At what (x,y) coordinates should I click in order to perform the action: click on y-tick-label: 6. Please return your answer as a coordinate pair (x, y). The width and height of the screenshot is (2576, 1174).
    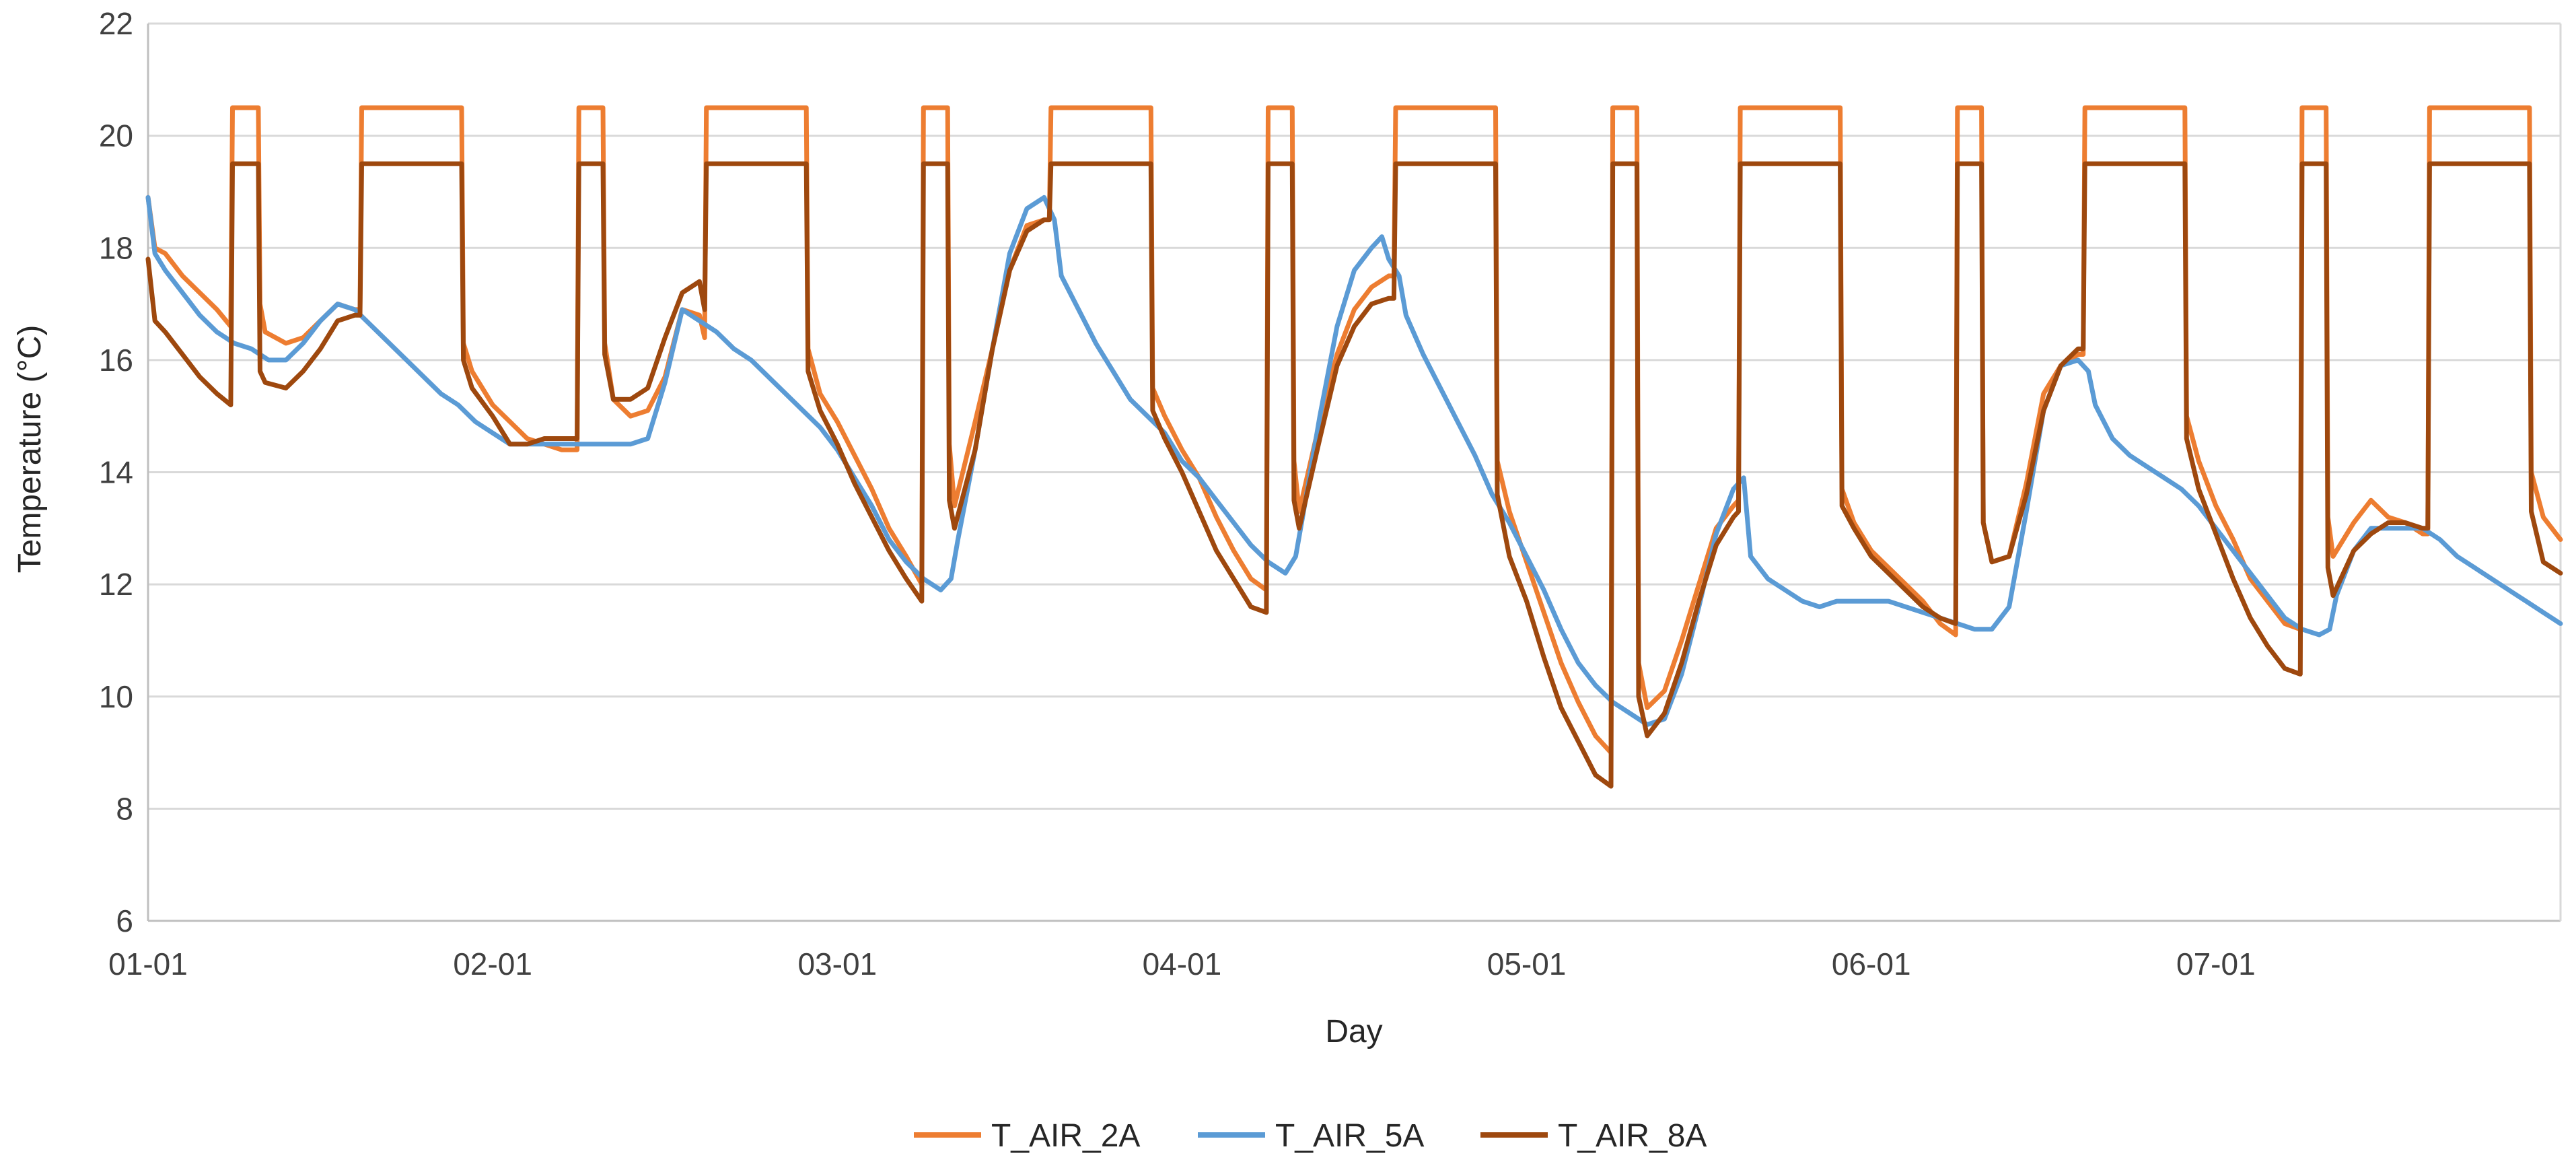
    Looking at the image, I should click on (124, 921).